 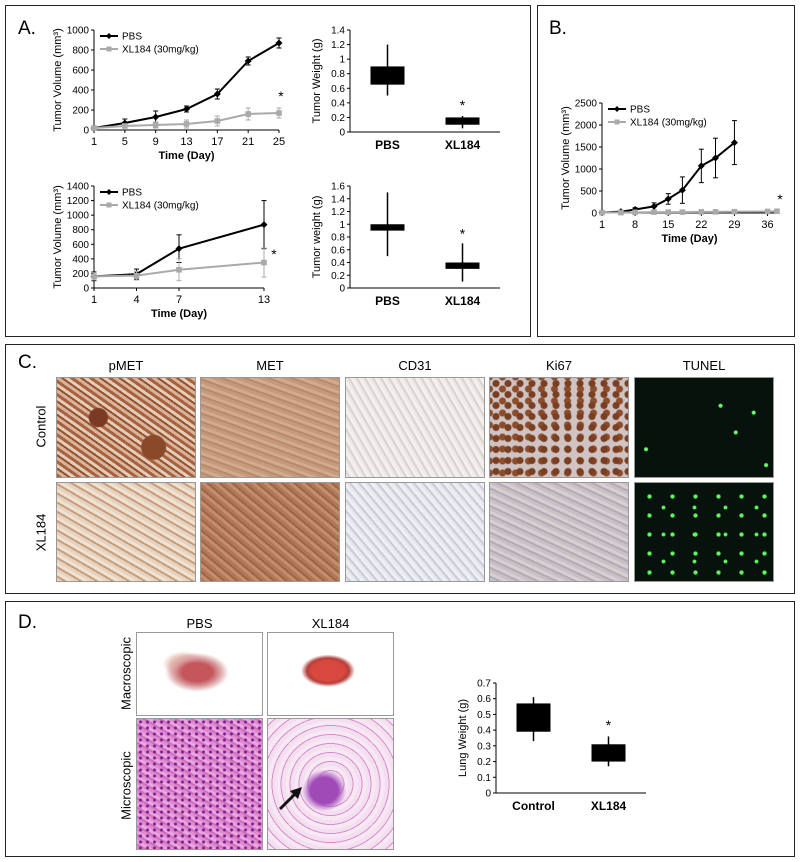 I want to click on y-tick-label: 800, so click(x=80, y=51).